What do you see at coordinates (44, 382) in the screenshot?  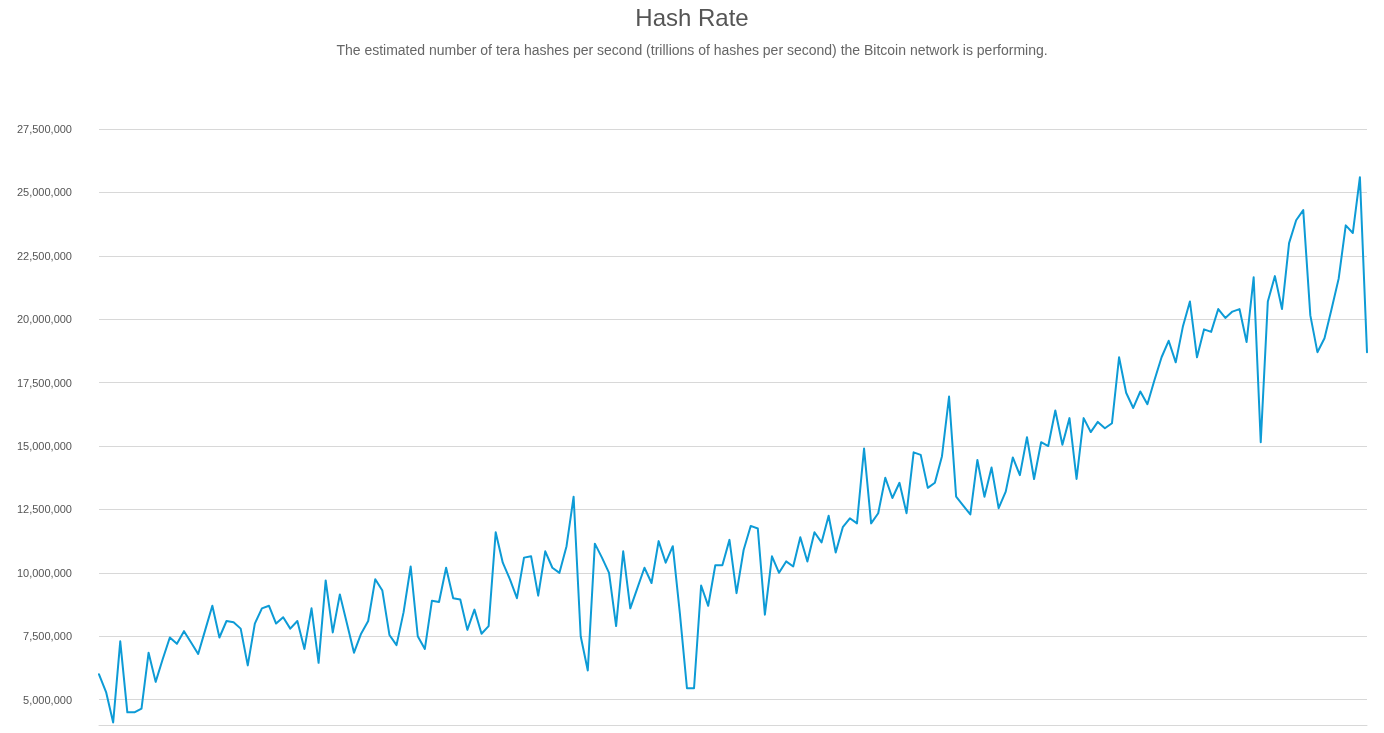 I see `y-tick-label: 17,500,000` at bounding box center [44, 382].